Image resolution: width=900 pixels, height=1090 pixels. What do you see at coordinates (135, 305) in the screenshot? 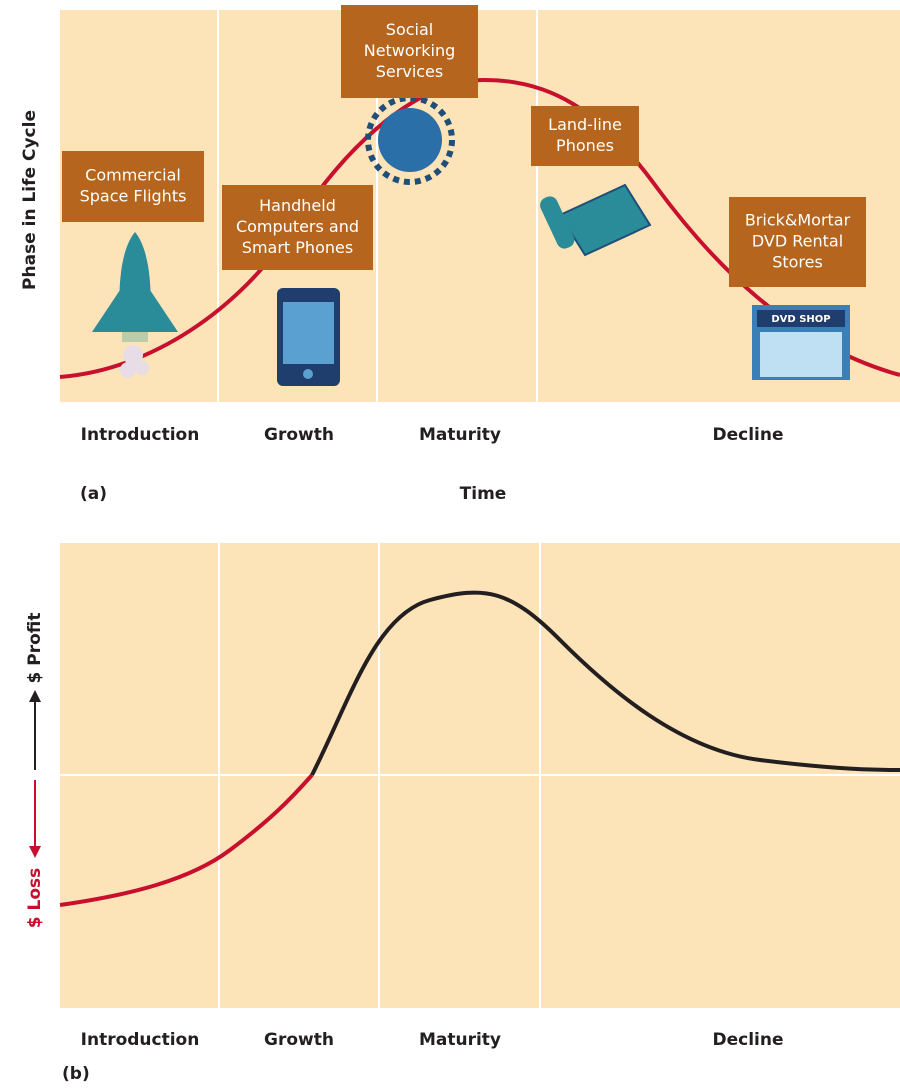
I see `rocket-icon` at bounding box center [135, 305].